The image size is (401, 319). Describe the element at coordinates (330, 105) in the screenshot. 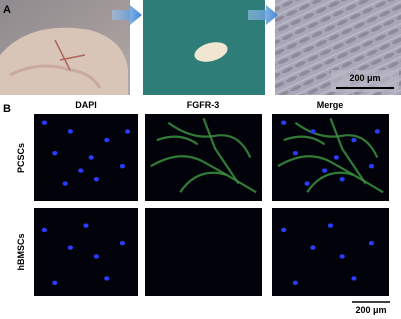

I see `column-header: Merge` at that location.